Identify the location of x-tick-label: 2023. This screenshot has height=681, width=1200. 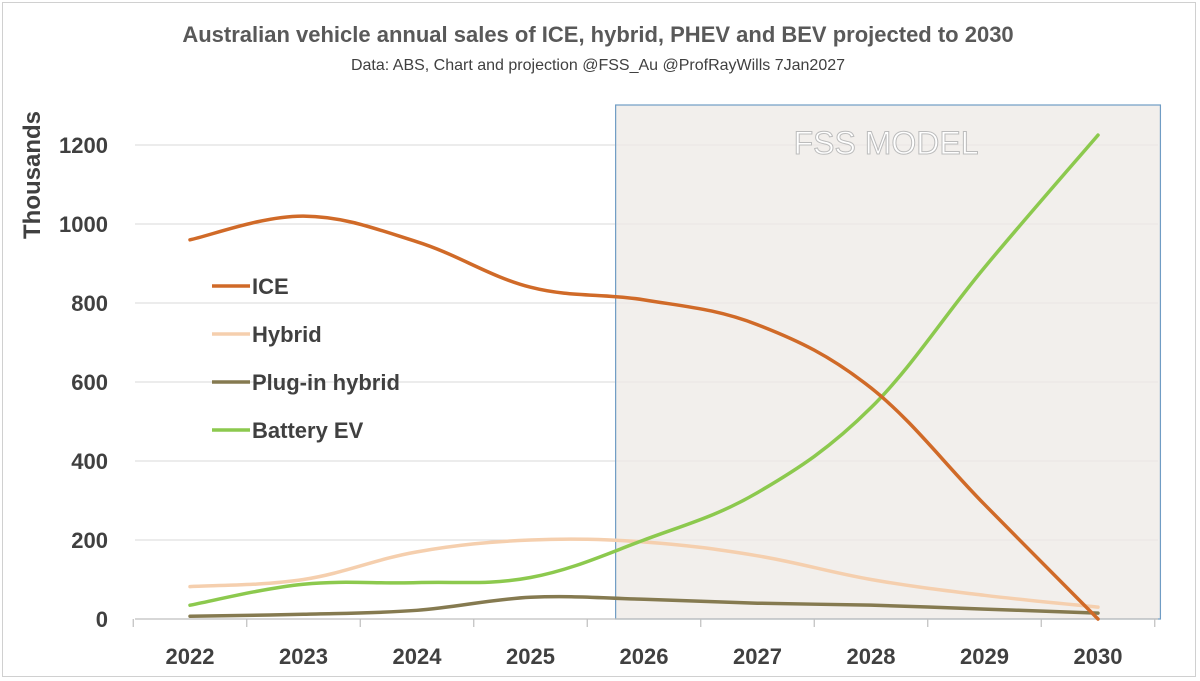
(303, 656).